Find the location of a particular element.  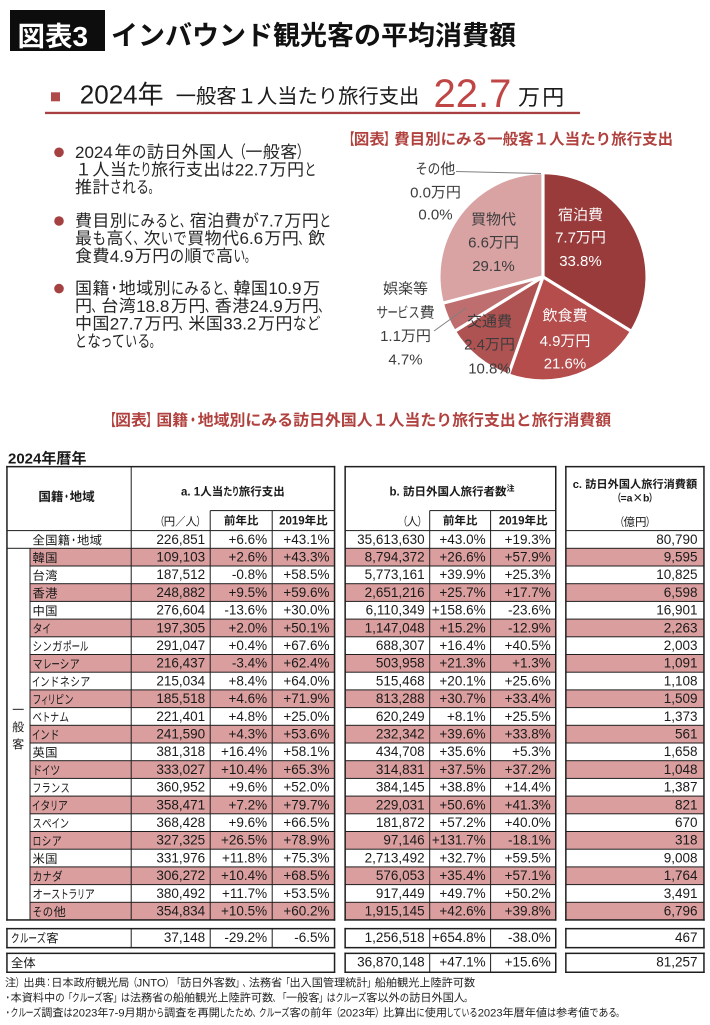

svg-text: -18.1% is located at coordinates (529, 840).